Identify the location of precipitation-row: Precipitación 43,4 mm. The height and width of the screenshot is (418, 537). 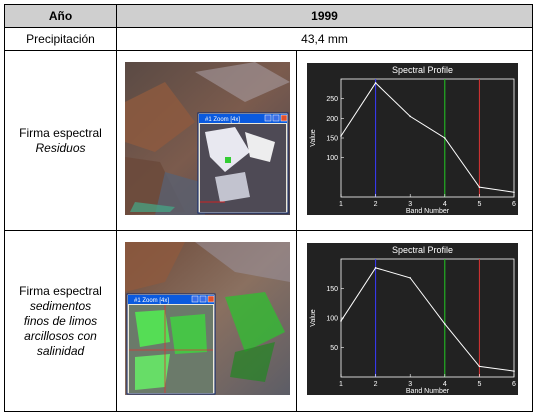
(269, 39).